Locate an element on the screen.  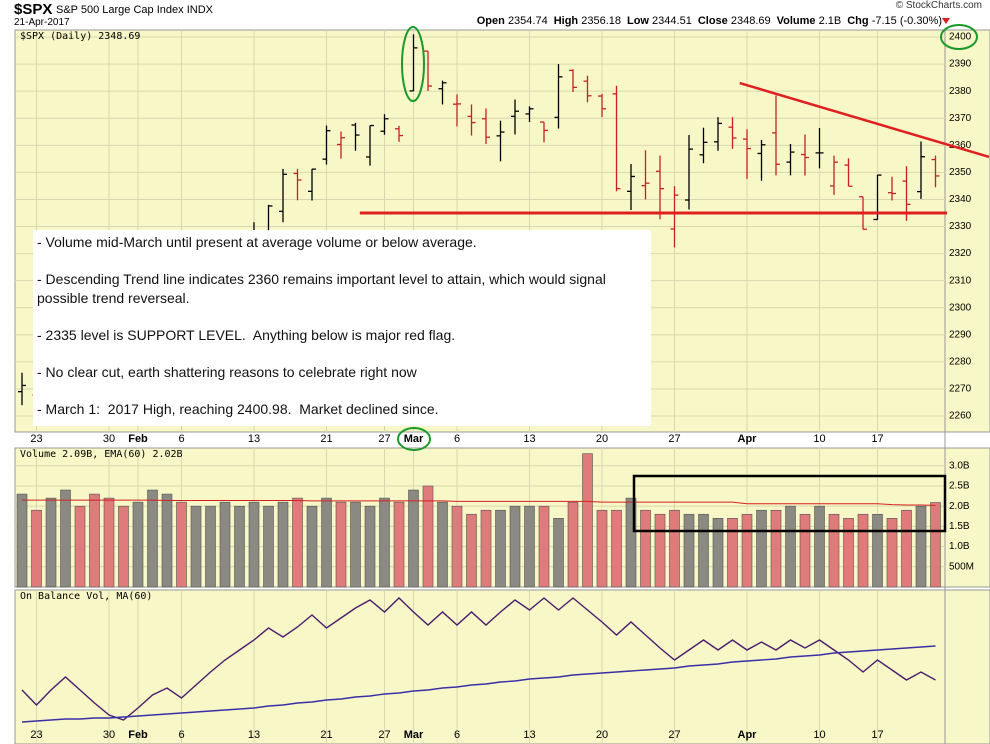
y-tick-label: 2340 is located at coordinates (960, 199).